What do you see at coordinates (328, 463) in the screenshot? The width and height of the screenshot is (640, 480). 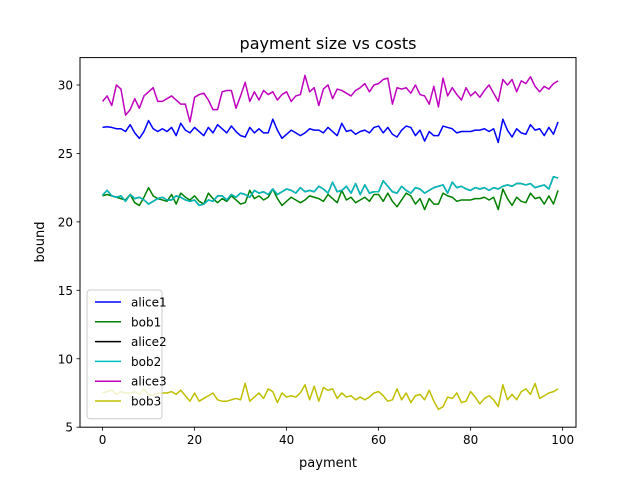 I see `x-axis-label: payment` at bounding box center [328, 463].